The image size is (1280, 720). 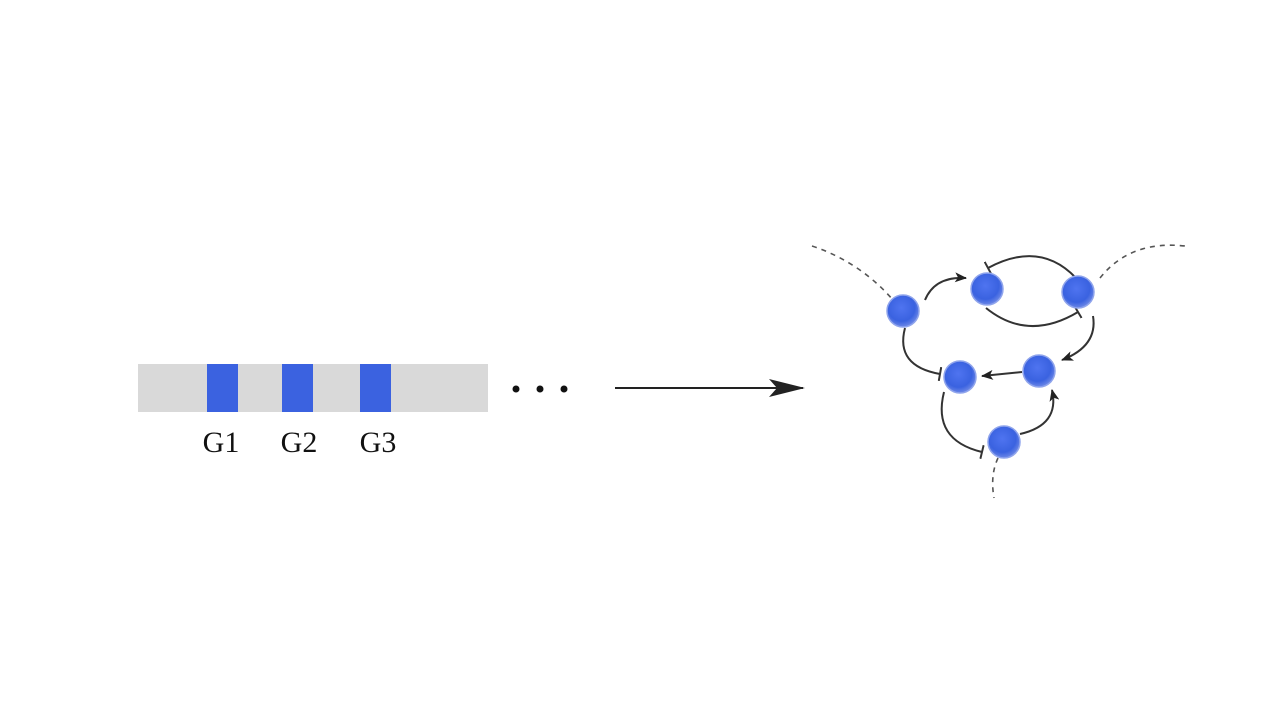 I want to click on edge-activation-n6-n4, so click(x=1039, y=412).